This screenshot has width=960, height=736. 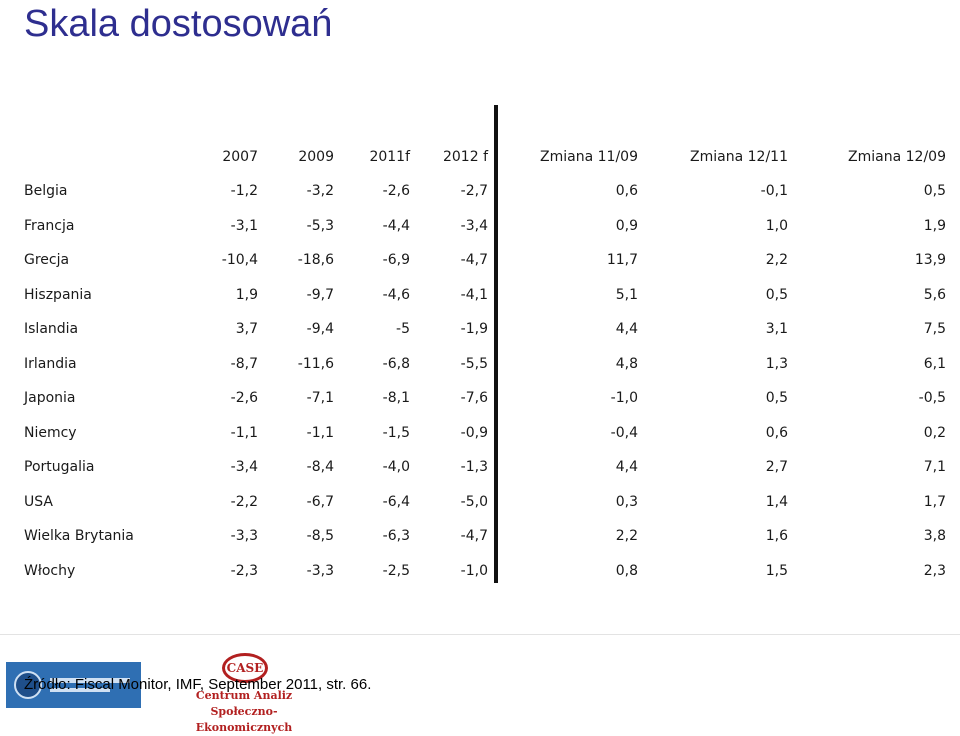 What do you see at coordinates (244, 570) in the screenshot?
I see `value-cell: -2,3` at bounding box center [244, 570].